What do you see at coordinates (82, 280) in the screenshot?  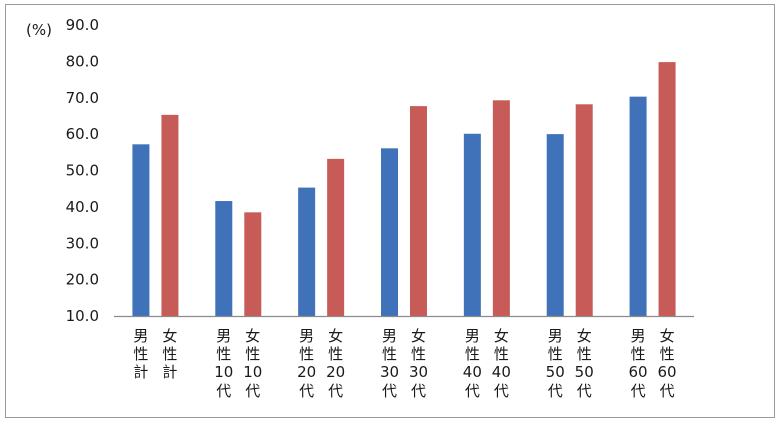 I see `y-tick-label: 20.0` at bounding box center [82, 280].